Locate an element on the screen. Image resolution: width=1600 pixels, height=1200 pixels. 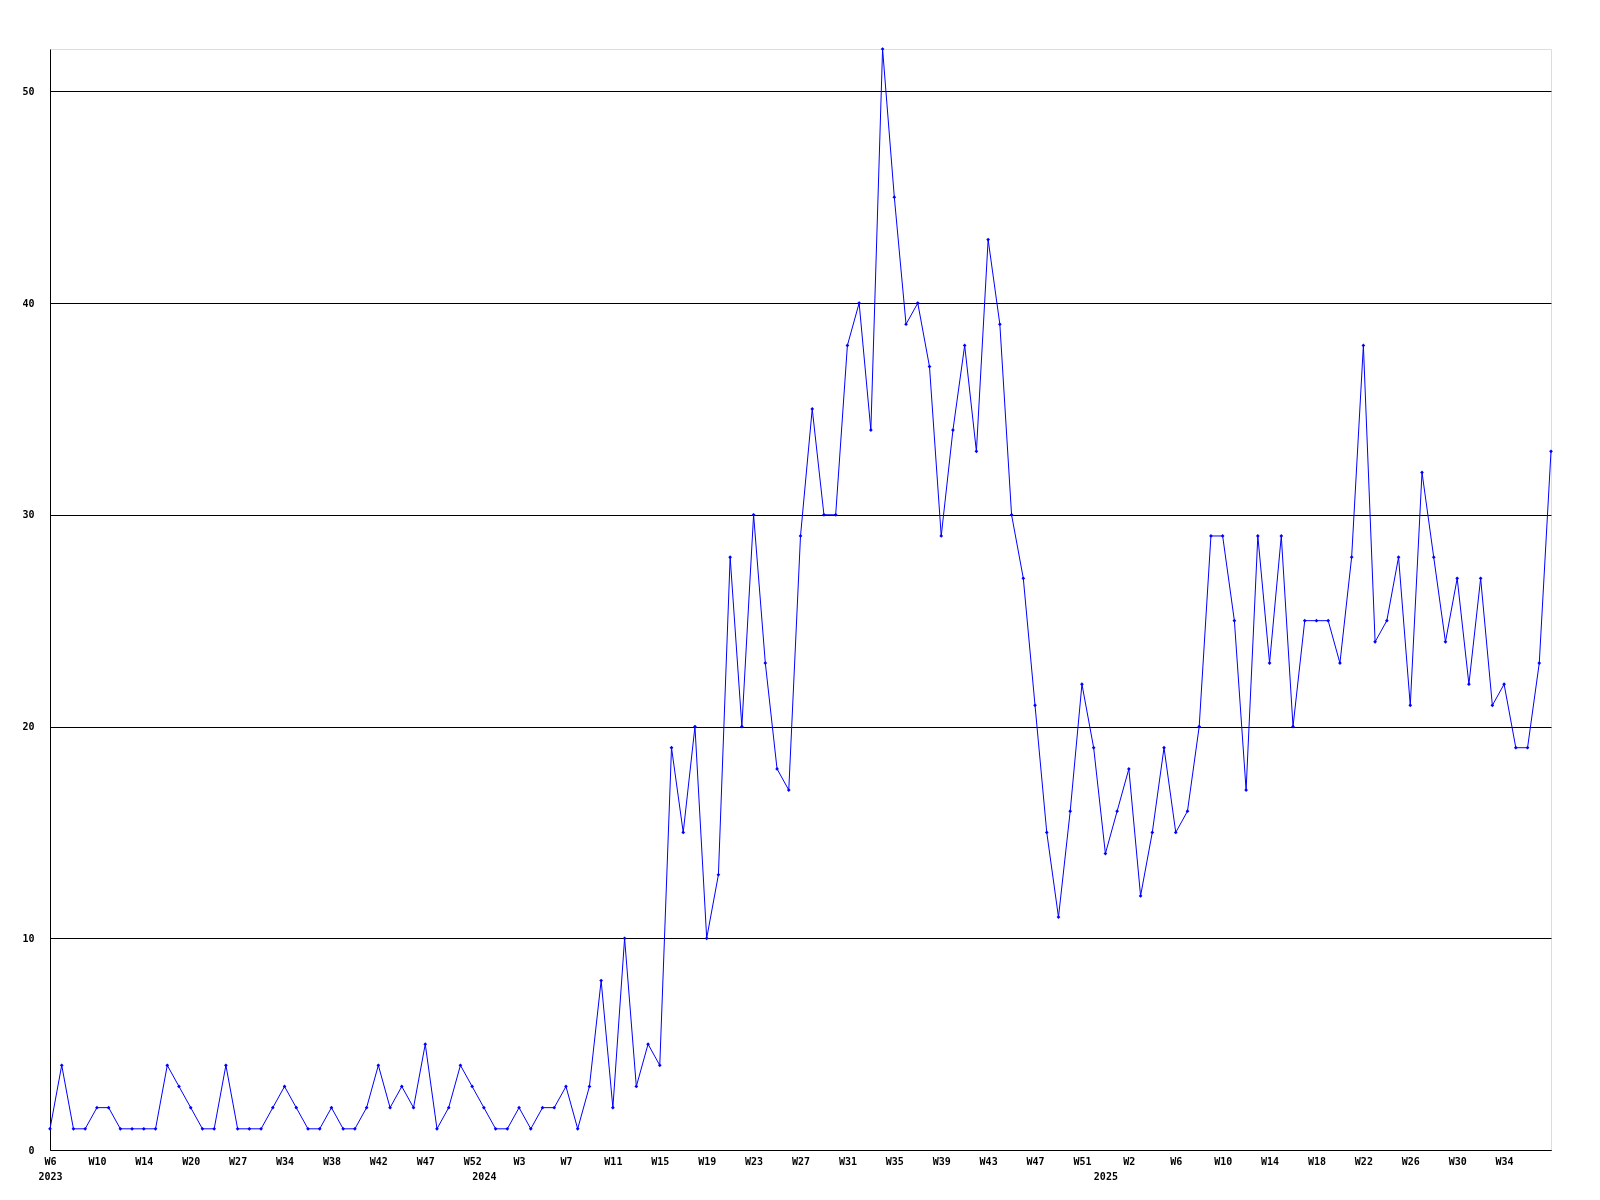
x-tick-label: W18 is located at coordinates (1316, 1161).